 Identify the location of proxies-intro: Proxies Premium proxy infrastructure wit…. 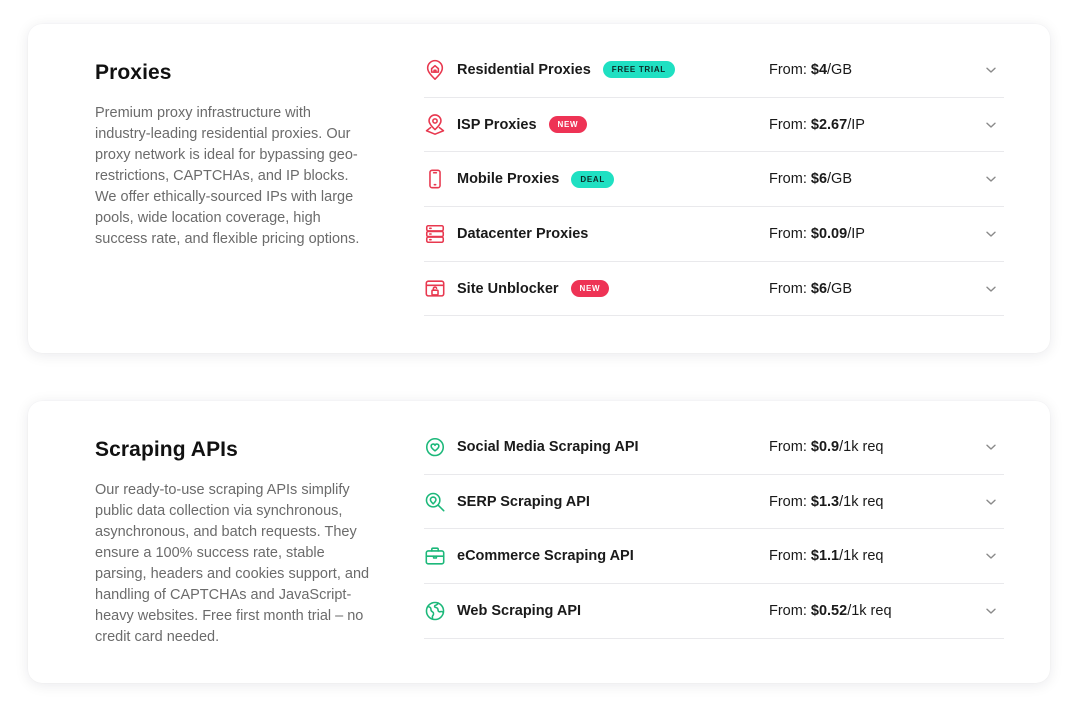
(232, 155).